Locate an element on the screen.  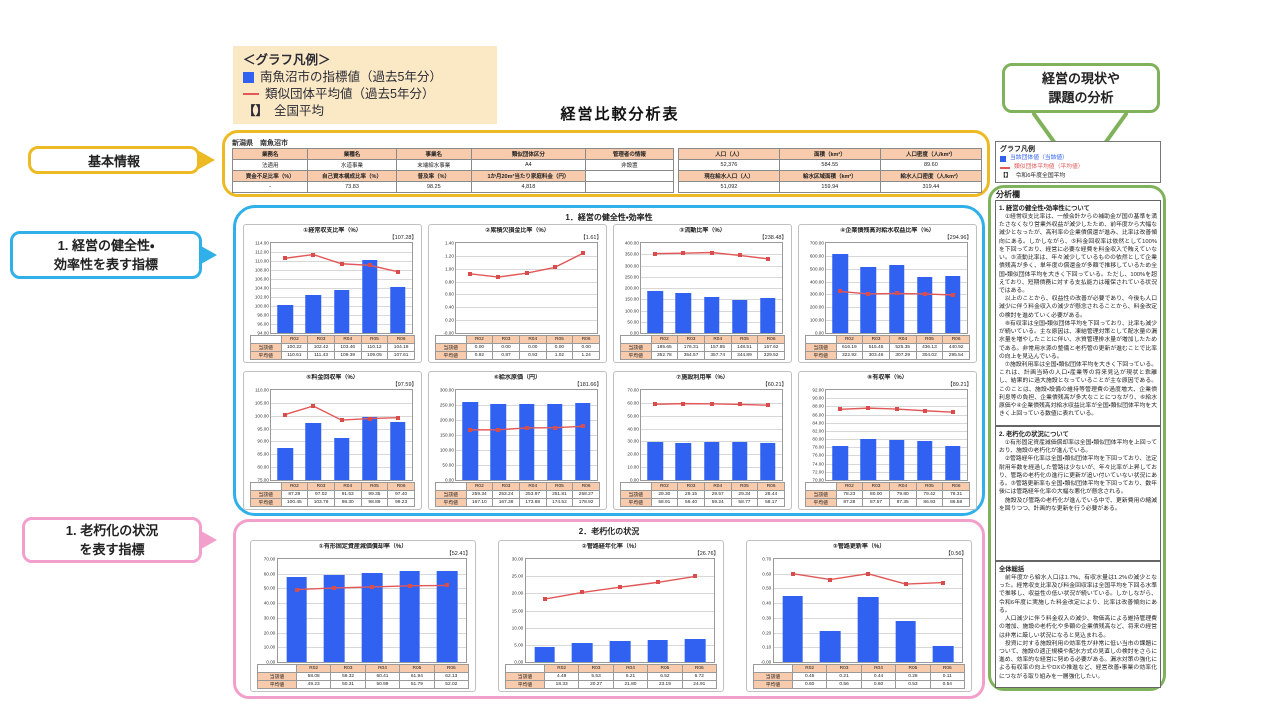
section2-frame is located at coordinates (609, 609).